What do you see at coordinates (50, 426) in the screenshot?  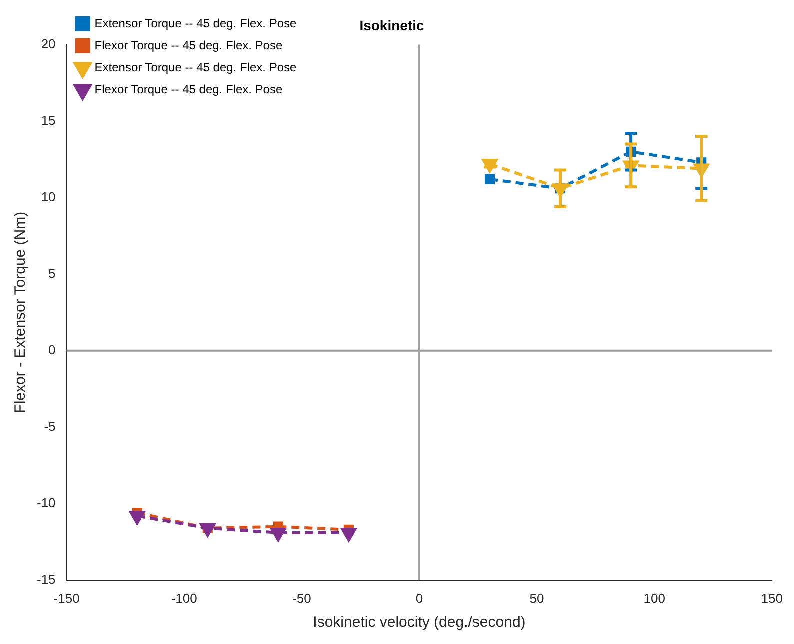 I see `y-tick-label: -5` at bounding box center [50, 426].